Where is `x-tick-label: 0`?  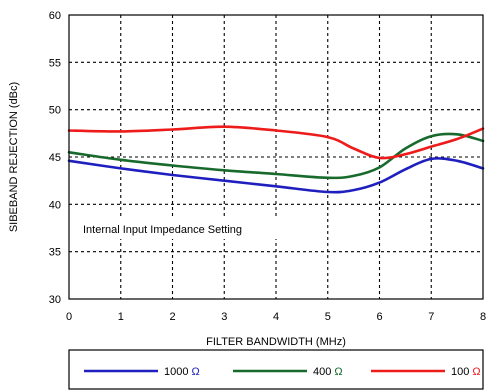
x-tick-label: 0 is located at coordinates (69, 317).